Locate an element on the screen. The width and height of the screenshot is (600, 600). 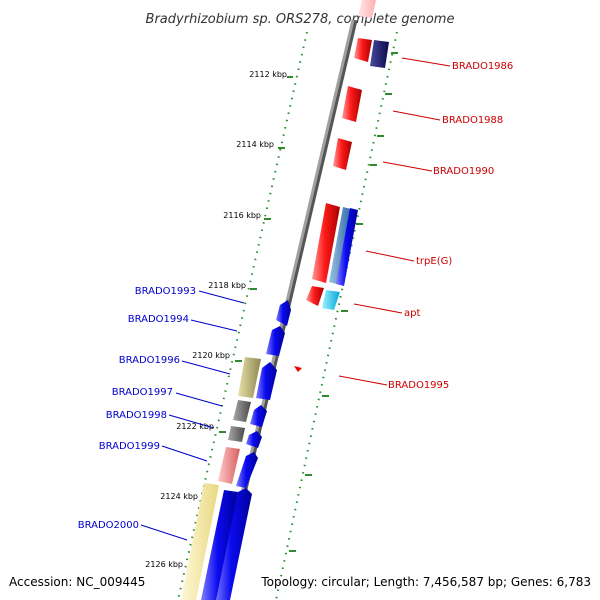
gene-brado1995 is located at coordinates (298, 369).